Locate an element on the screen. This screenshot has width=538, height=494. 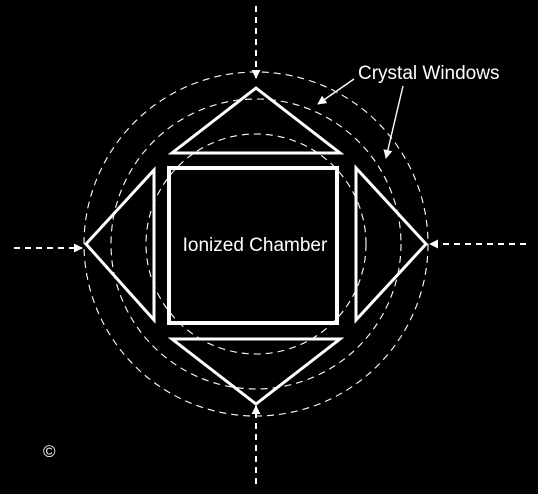
ionized-chamber is located at coordinates (253, 245).